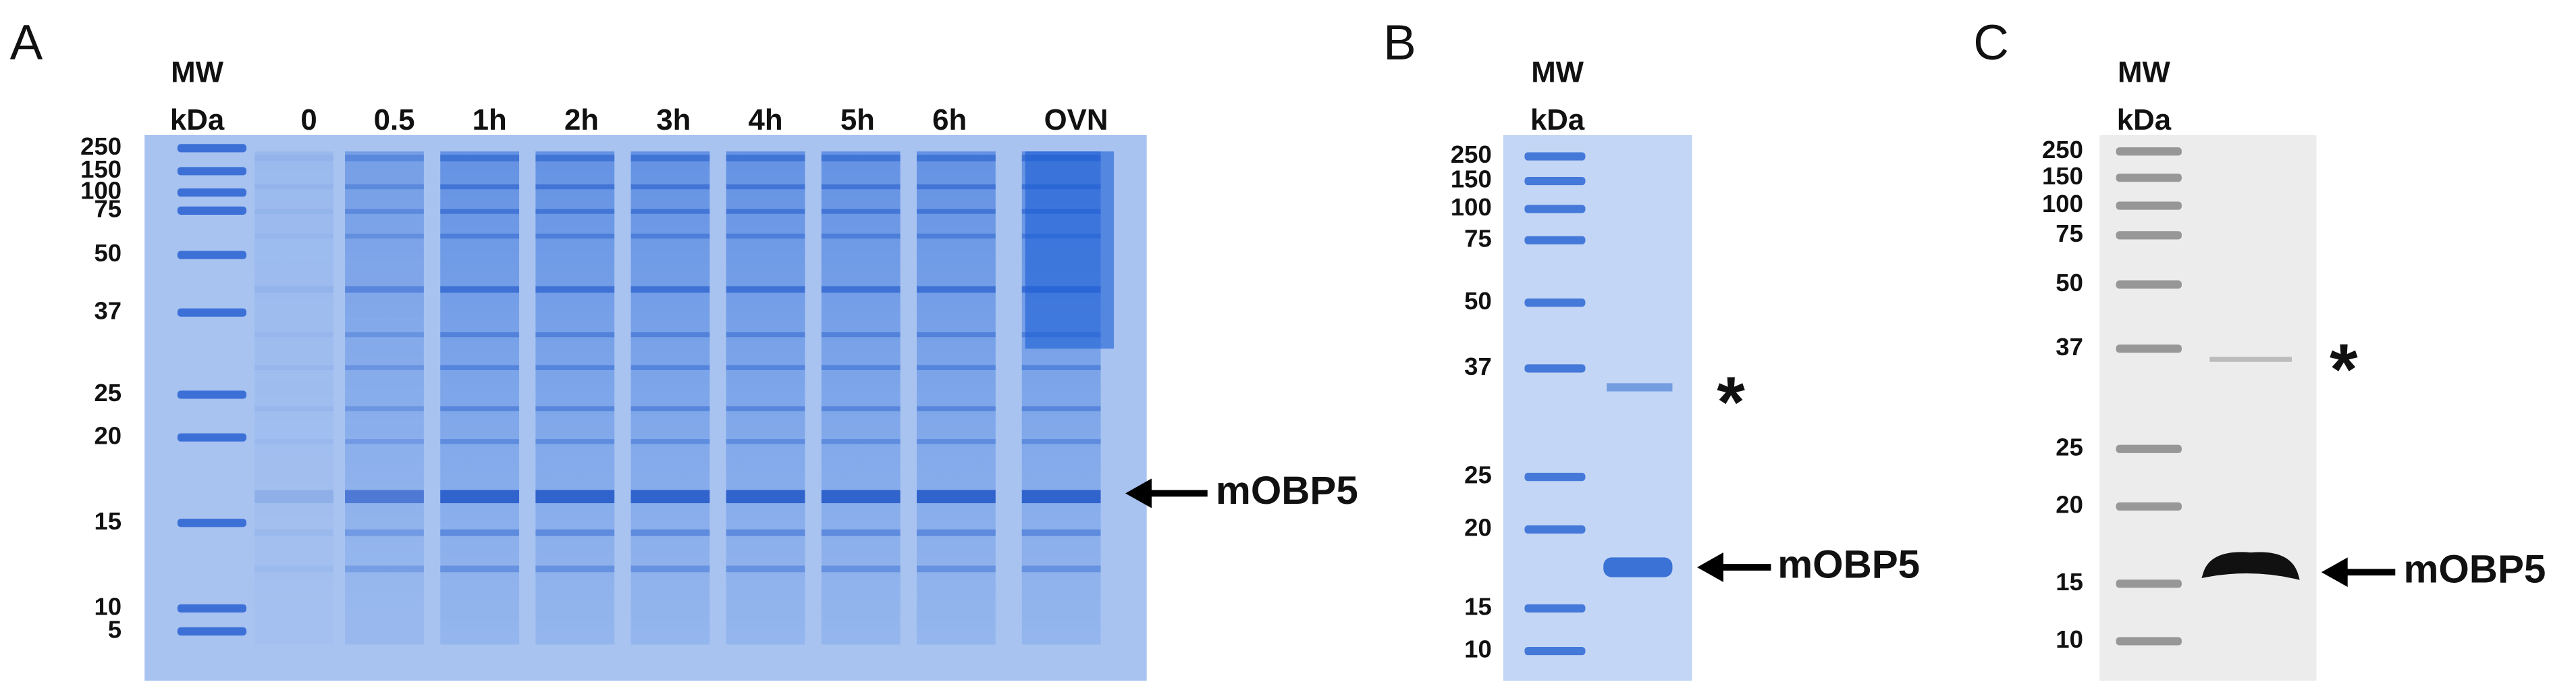 The height and width of the screenshot is (699, 2576). What do you see at coordinates (490, 119) in the screenshot?
I see `lane-label: 1h` at bounding box center [490, 119].